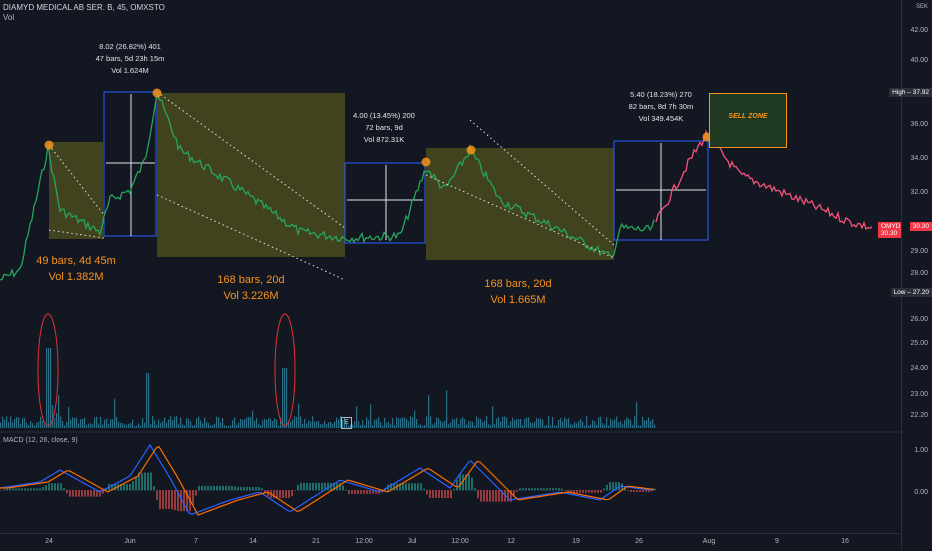  Describe the element at coordinates (517, 292) in the screenshot. I see `range-label-3: 168 bars, 20d Vol 1.665M` at that location.